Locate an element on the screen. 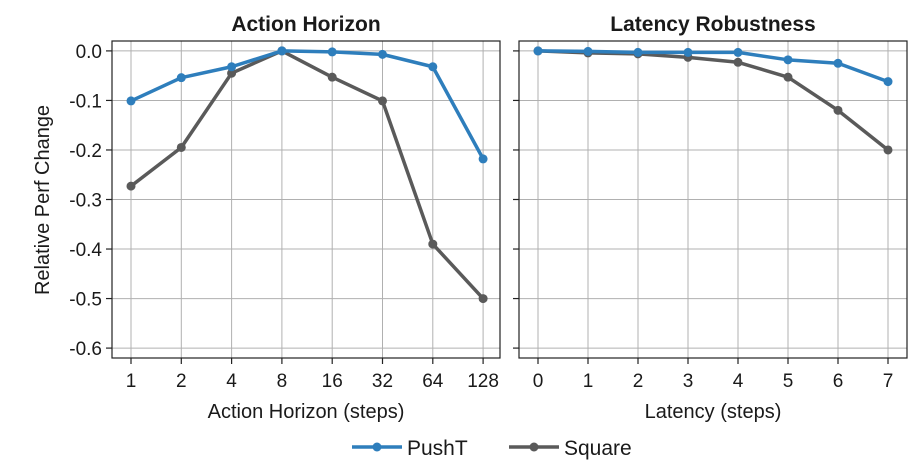 The width and height of the screenshot is (914, 471). legend-label-square: Square is located at coordinates (598, 448).